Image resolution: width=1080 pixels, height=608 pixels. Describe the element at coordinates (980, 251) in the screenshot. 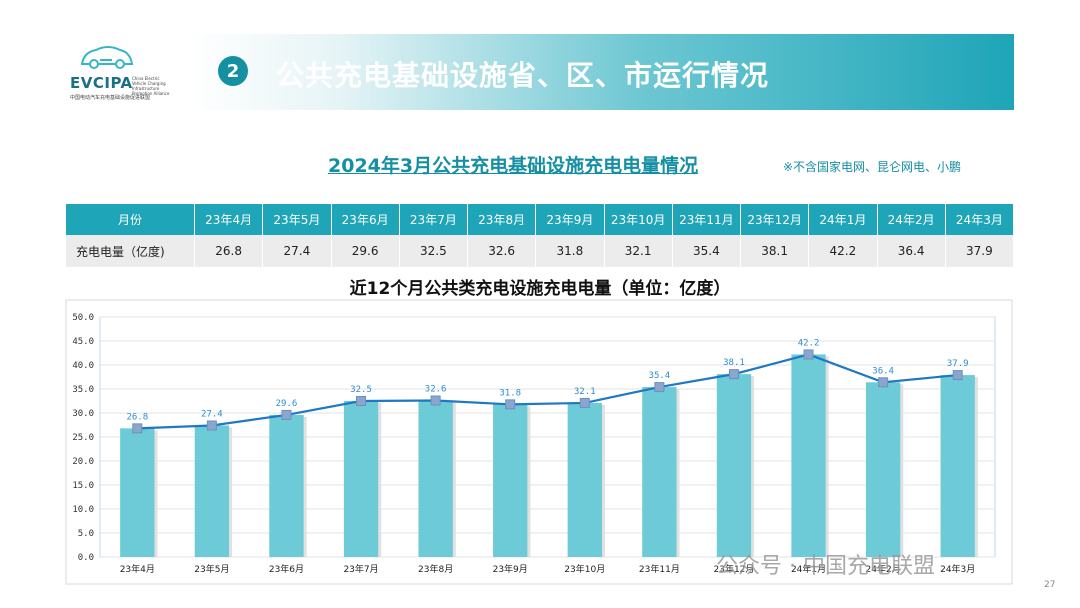

I see `table-cell: 37.9` at that location.